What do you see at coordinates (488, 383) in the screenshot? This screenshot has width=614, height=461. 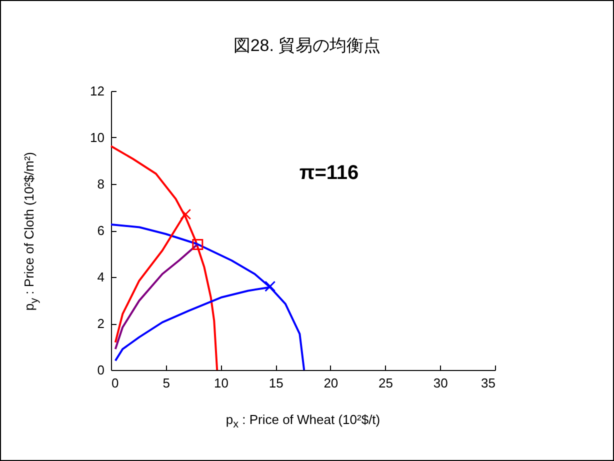 I see `x-tick-label: 35` at bounding box center [488, 383].